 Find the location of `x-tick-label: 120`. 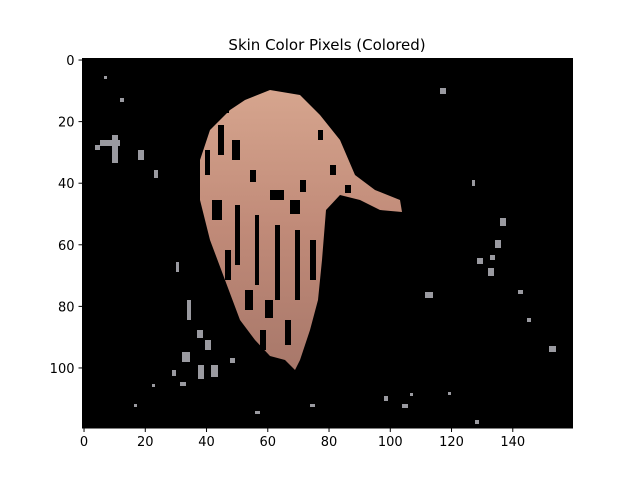

x-tick-label: 120 is located at coordinates (451, 442).